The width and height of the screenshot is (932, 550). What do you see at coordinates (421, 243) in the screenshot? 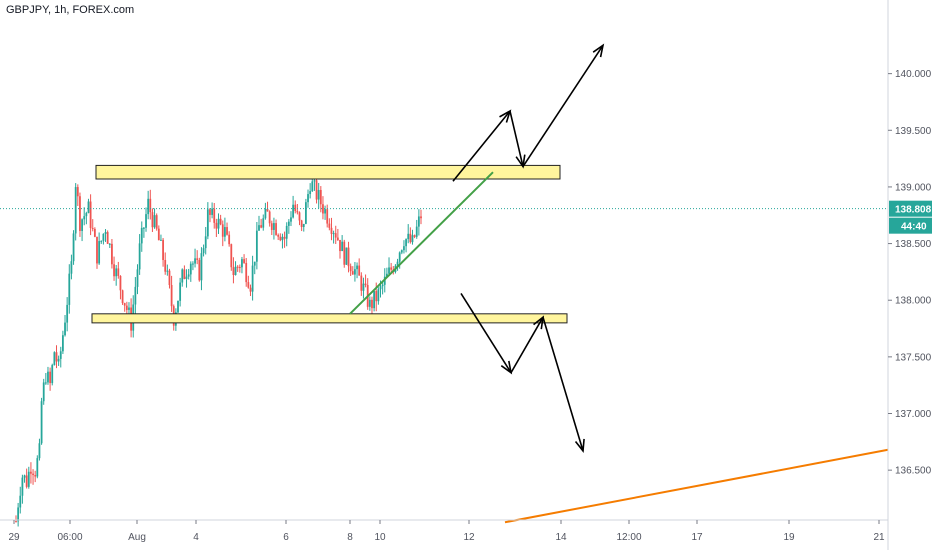
I see `ascending-trendline` at bounding box center [421, 243].